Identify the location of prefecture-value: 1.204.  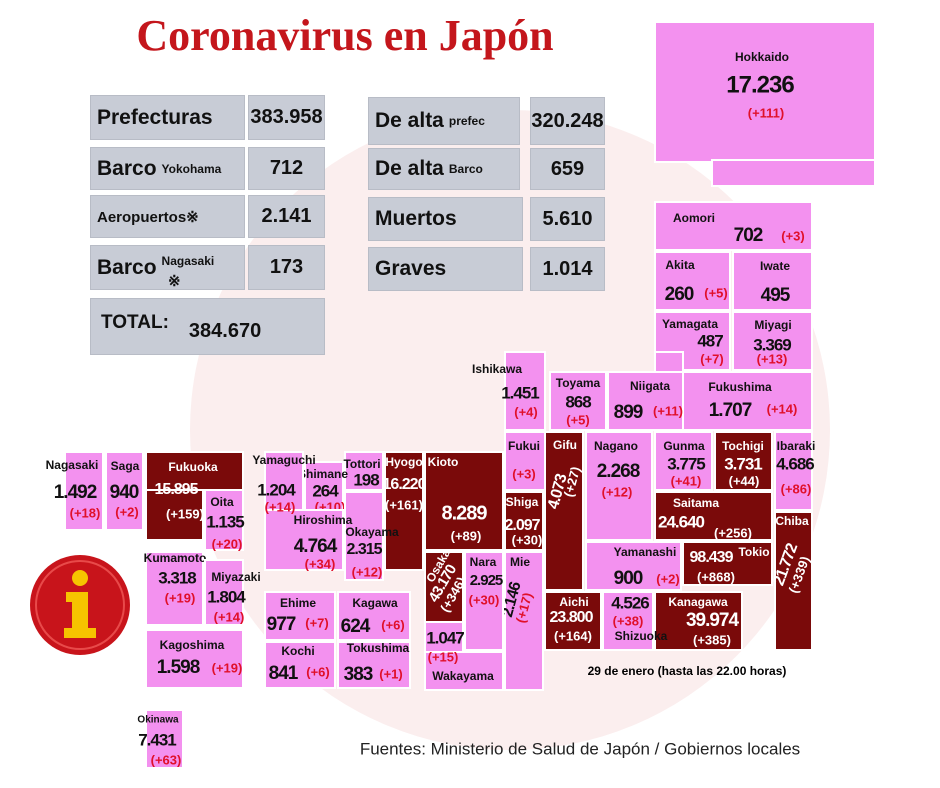
(276, 489).